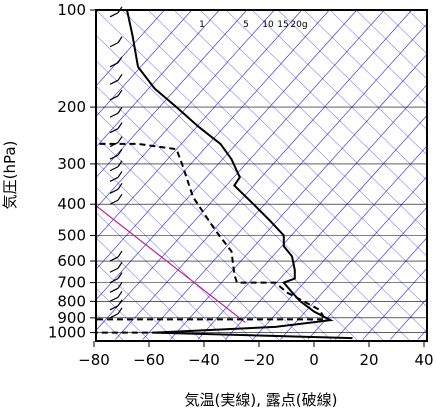  I want to click on y-tick-label: 700, so click(71, 283).